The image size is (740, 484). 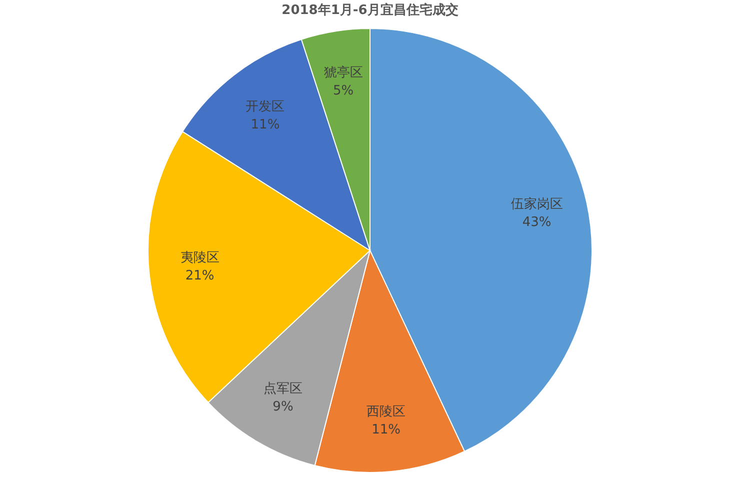 What do you see at coordinates (199, 276) in the screenshot?
I see `data-label: 21%` at bounding box center [199, 276].